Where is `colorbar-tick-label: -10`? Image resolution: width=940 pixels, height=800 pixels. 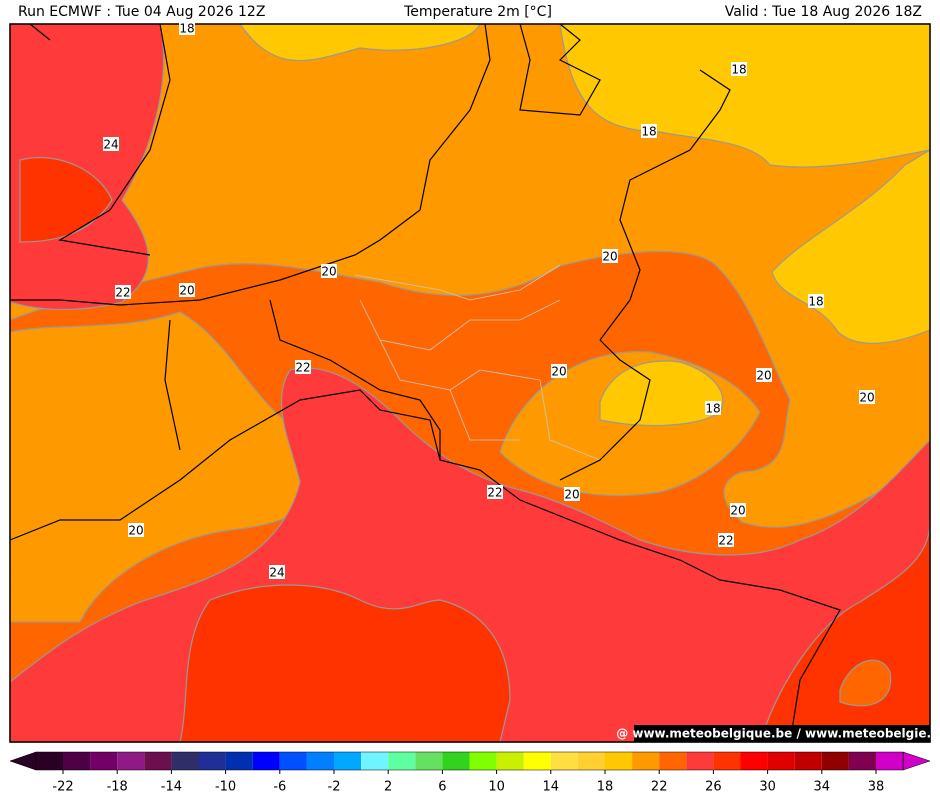 colorbar-tick-label: -10 is located at coordinates (225, 787).